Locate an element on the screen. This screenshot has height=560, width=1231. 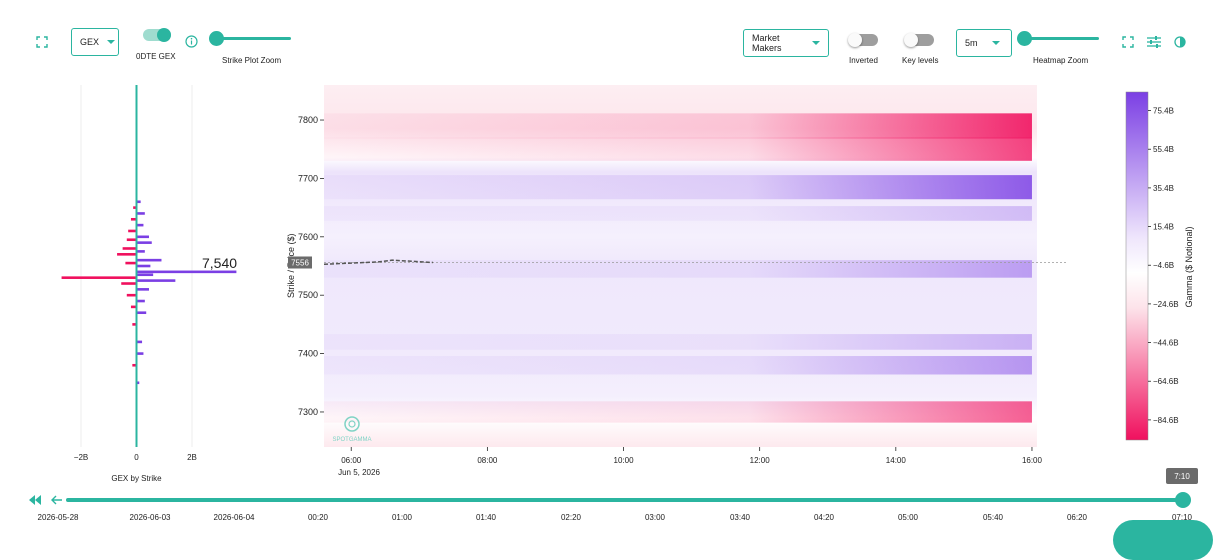
back-arrow-icon is located at coordinates (57, 500).